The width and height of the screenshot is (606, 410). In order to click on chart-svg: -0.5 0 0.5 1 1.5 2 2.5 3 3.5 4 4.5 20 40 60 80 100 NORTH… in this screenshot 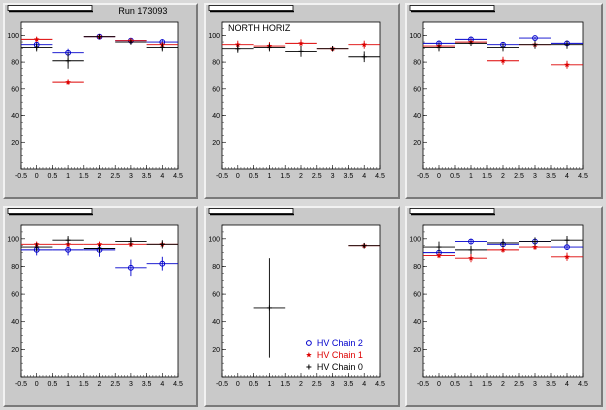, I will do `click(296, 92)`.